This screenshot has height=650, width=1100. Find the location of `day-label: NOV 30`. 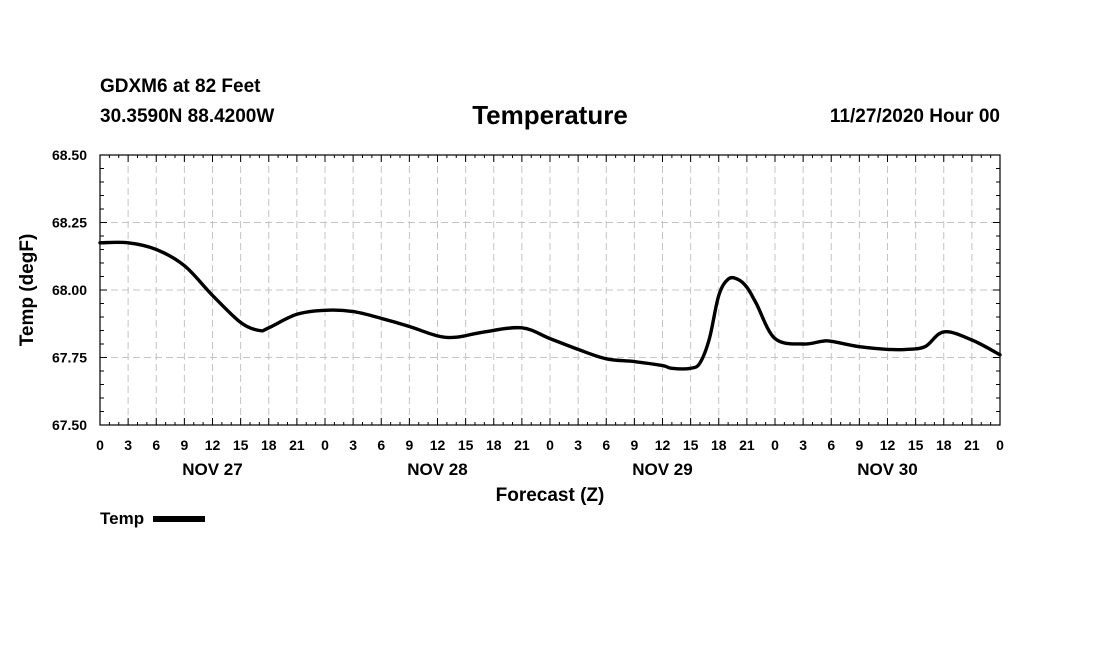

day-label: NOV 30 is located at coordinates (887, 469).